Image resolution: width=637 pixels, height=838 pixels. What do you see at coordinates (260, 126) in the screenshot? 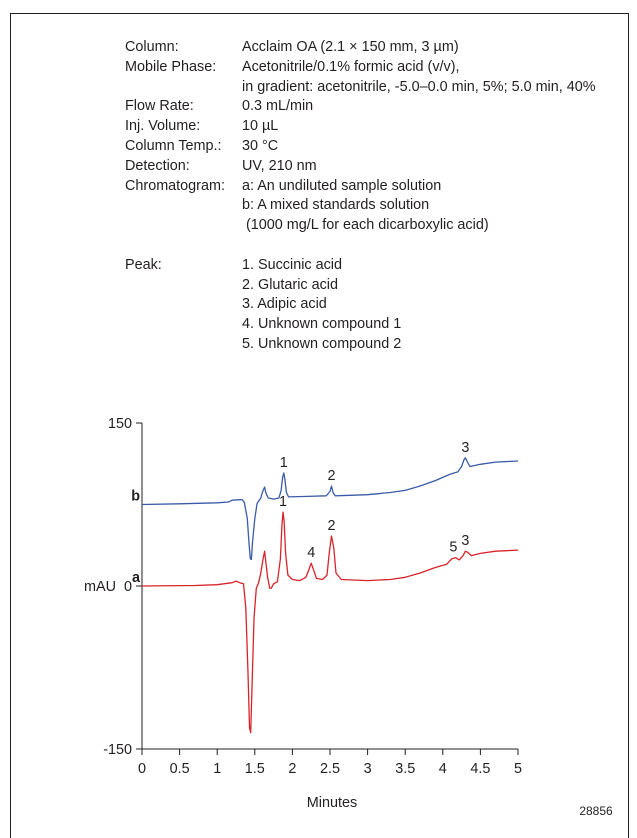
I see `inj-volume-value: 10 µL` at bounding box center [260, 126].